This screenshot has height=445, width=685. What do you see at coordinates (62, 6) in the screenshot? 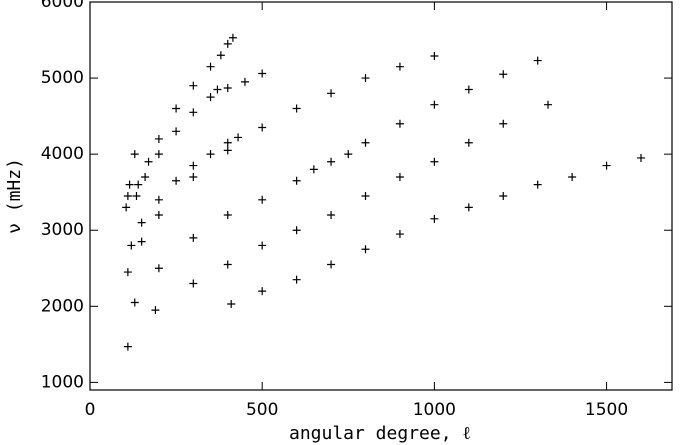
I see `y-tick-label: 6000` at bounding box center [62, 6].